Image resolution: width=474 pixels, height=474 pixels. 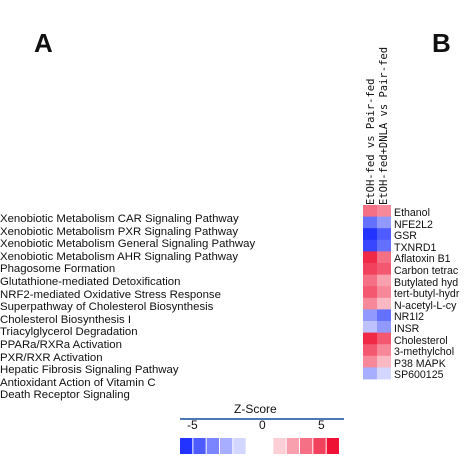 I want to click on heatmap-row-label: Carbon tetrac, so click(x=426, y=270).